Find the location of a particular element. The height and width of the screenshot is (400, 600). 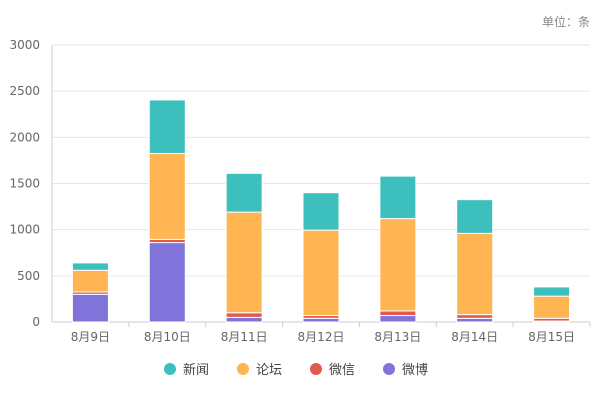

y-tick-label: 0 is located at coordinates (36, 322).